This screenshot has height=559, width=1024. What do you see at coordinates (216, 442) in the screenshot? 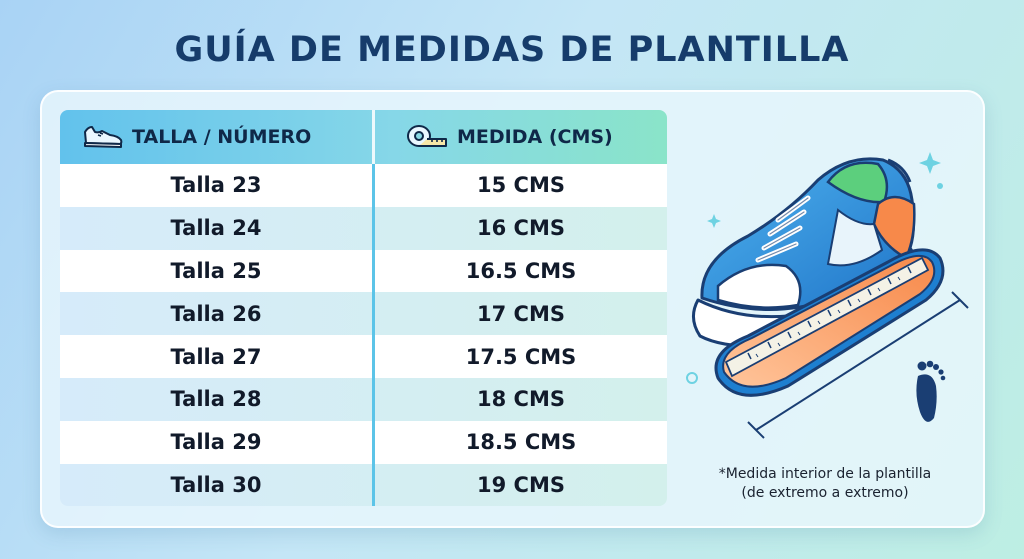
I see `size-cell: Talla 29` at bounding box center [216, 442].